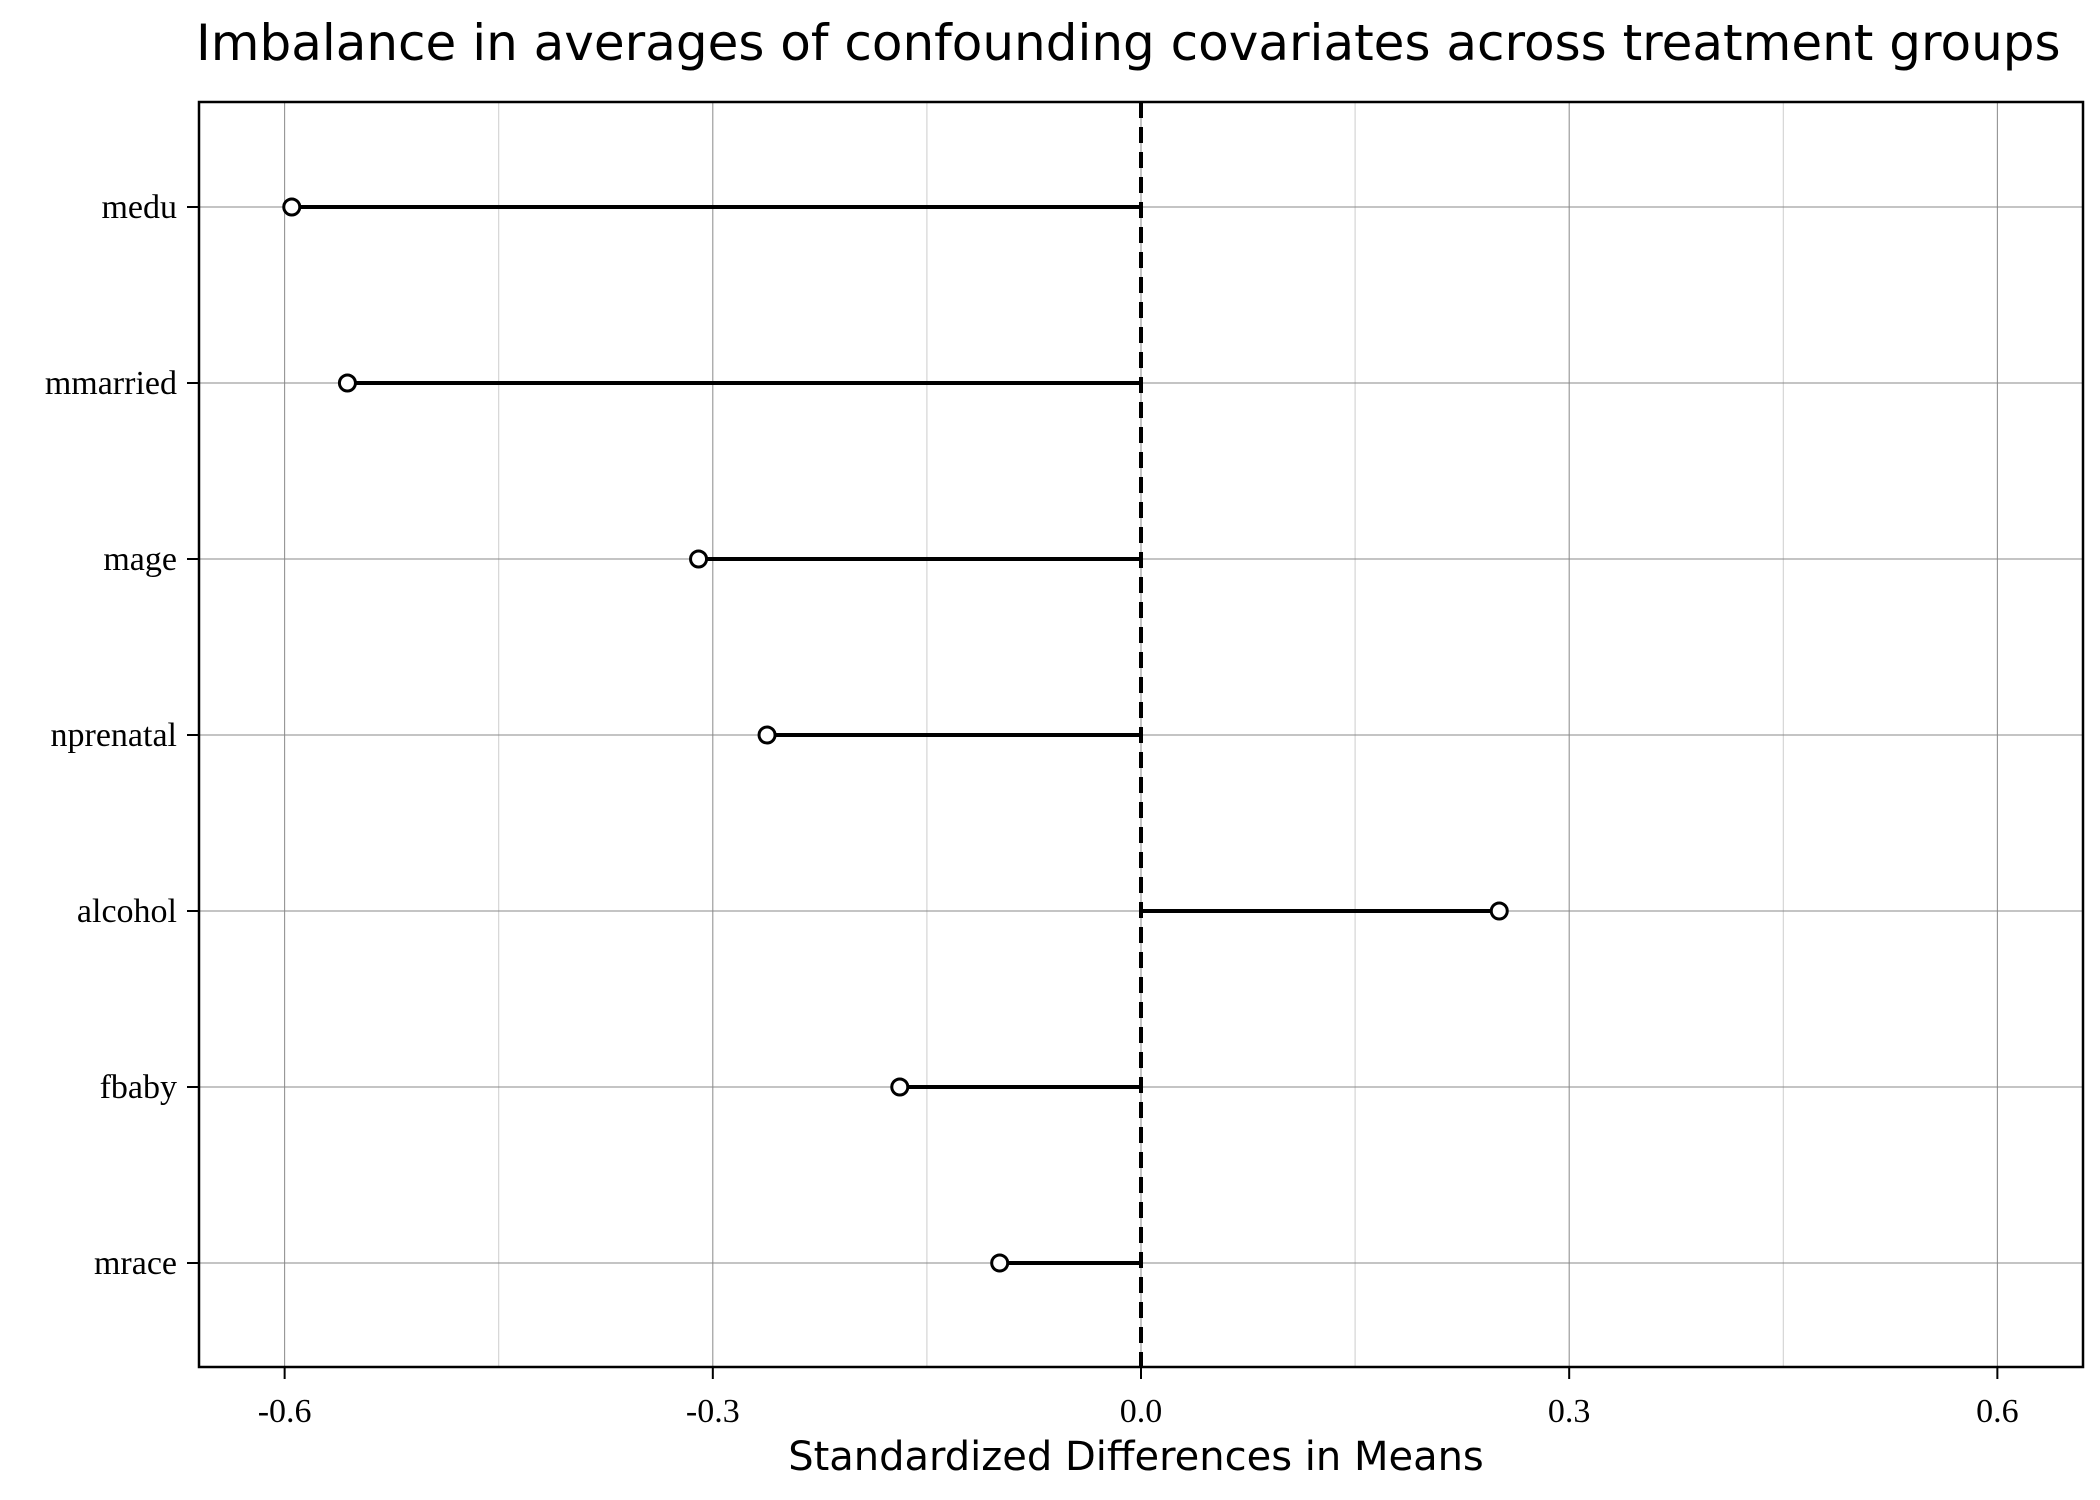 Image resolution: width=2100 pixels, height=1500 pixels. I want to click on x-axis-ticks: -0.6 -0.3 0.0 0.3 0.6, so click(1138, 1398).